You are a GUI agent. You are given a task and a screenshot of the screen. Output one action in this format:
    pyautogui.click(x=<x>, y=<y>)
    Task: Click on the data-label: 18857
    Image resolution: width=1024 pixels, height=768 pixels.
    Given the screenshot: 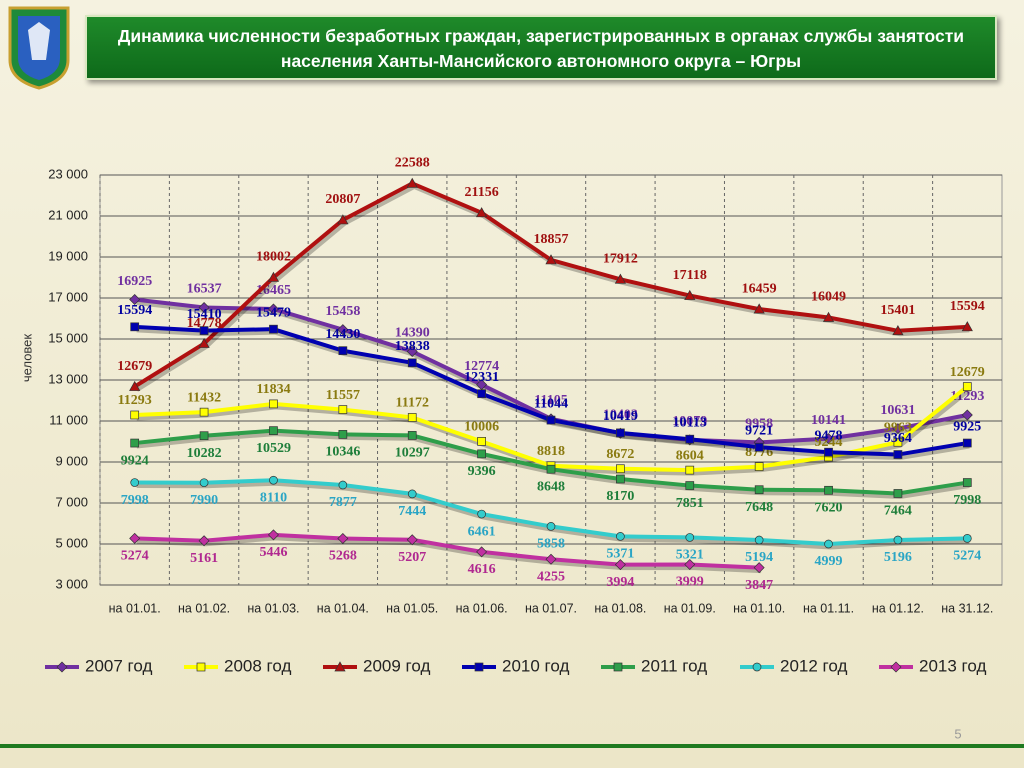 What is the action you would take?
    pyautogui.click(x=551, y=239)
    